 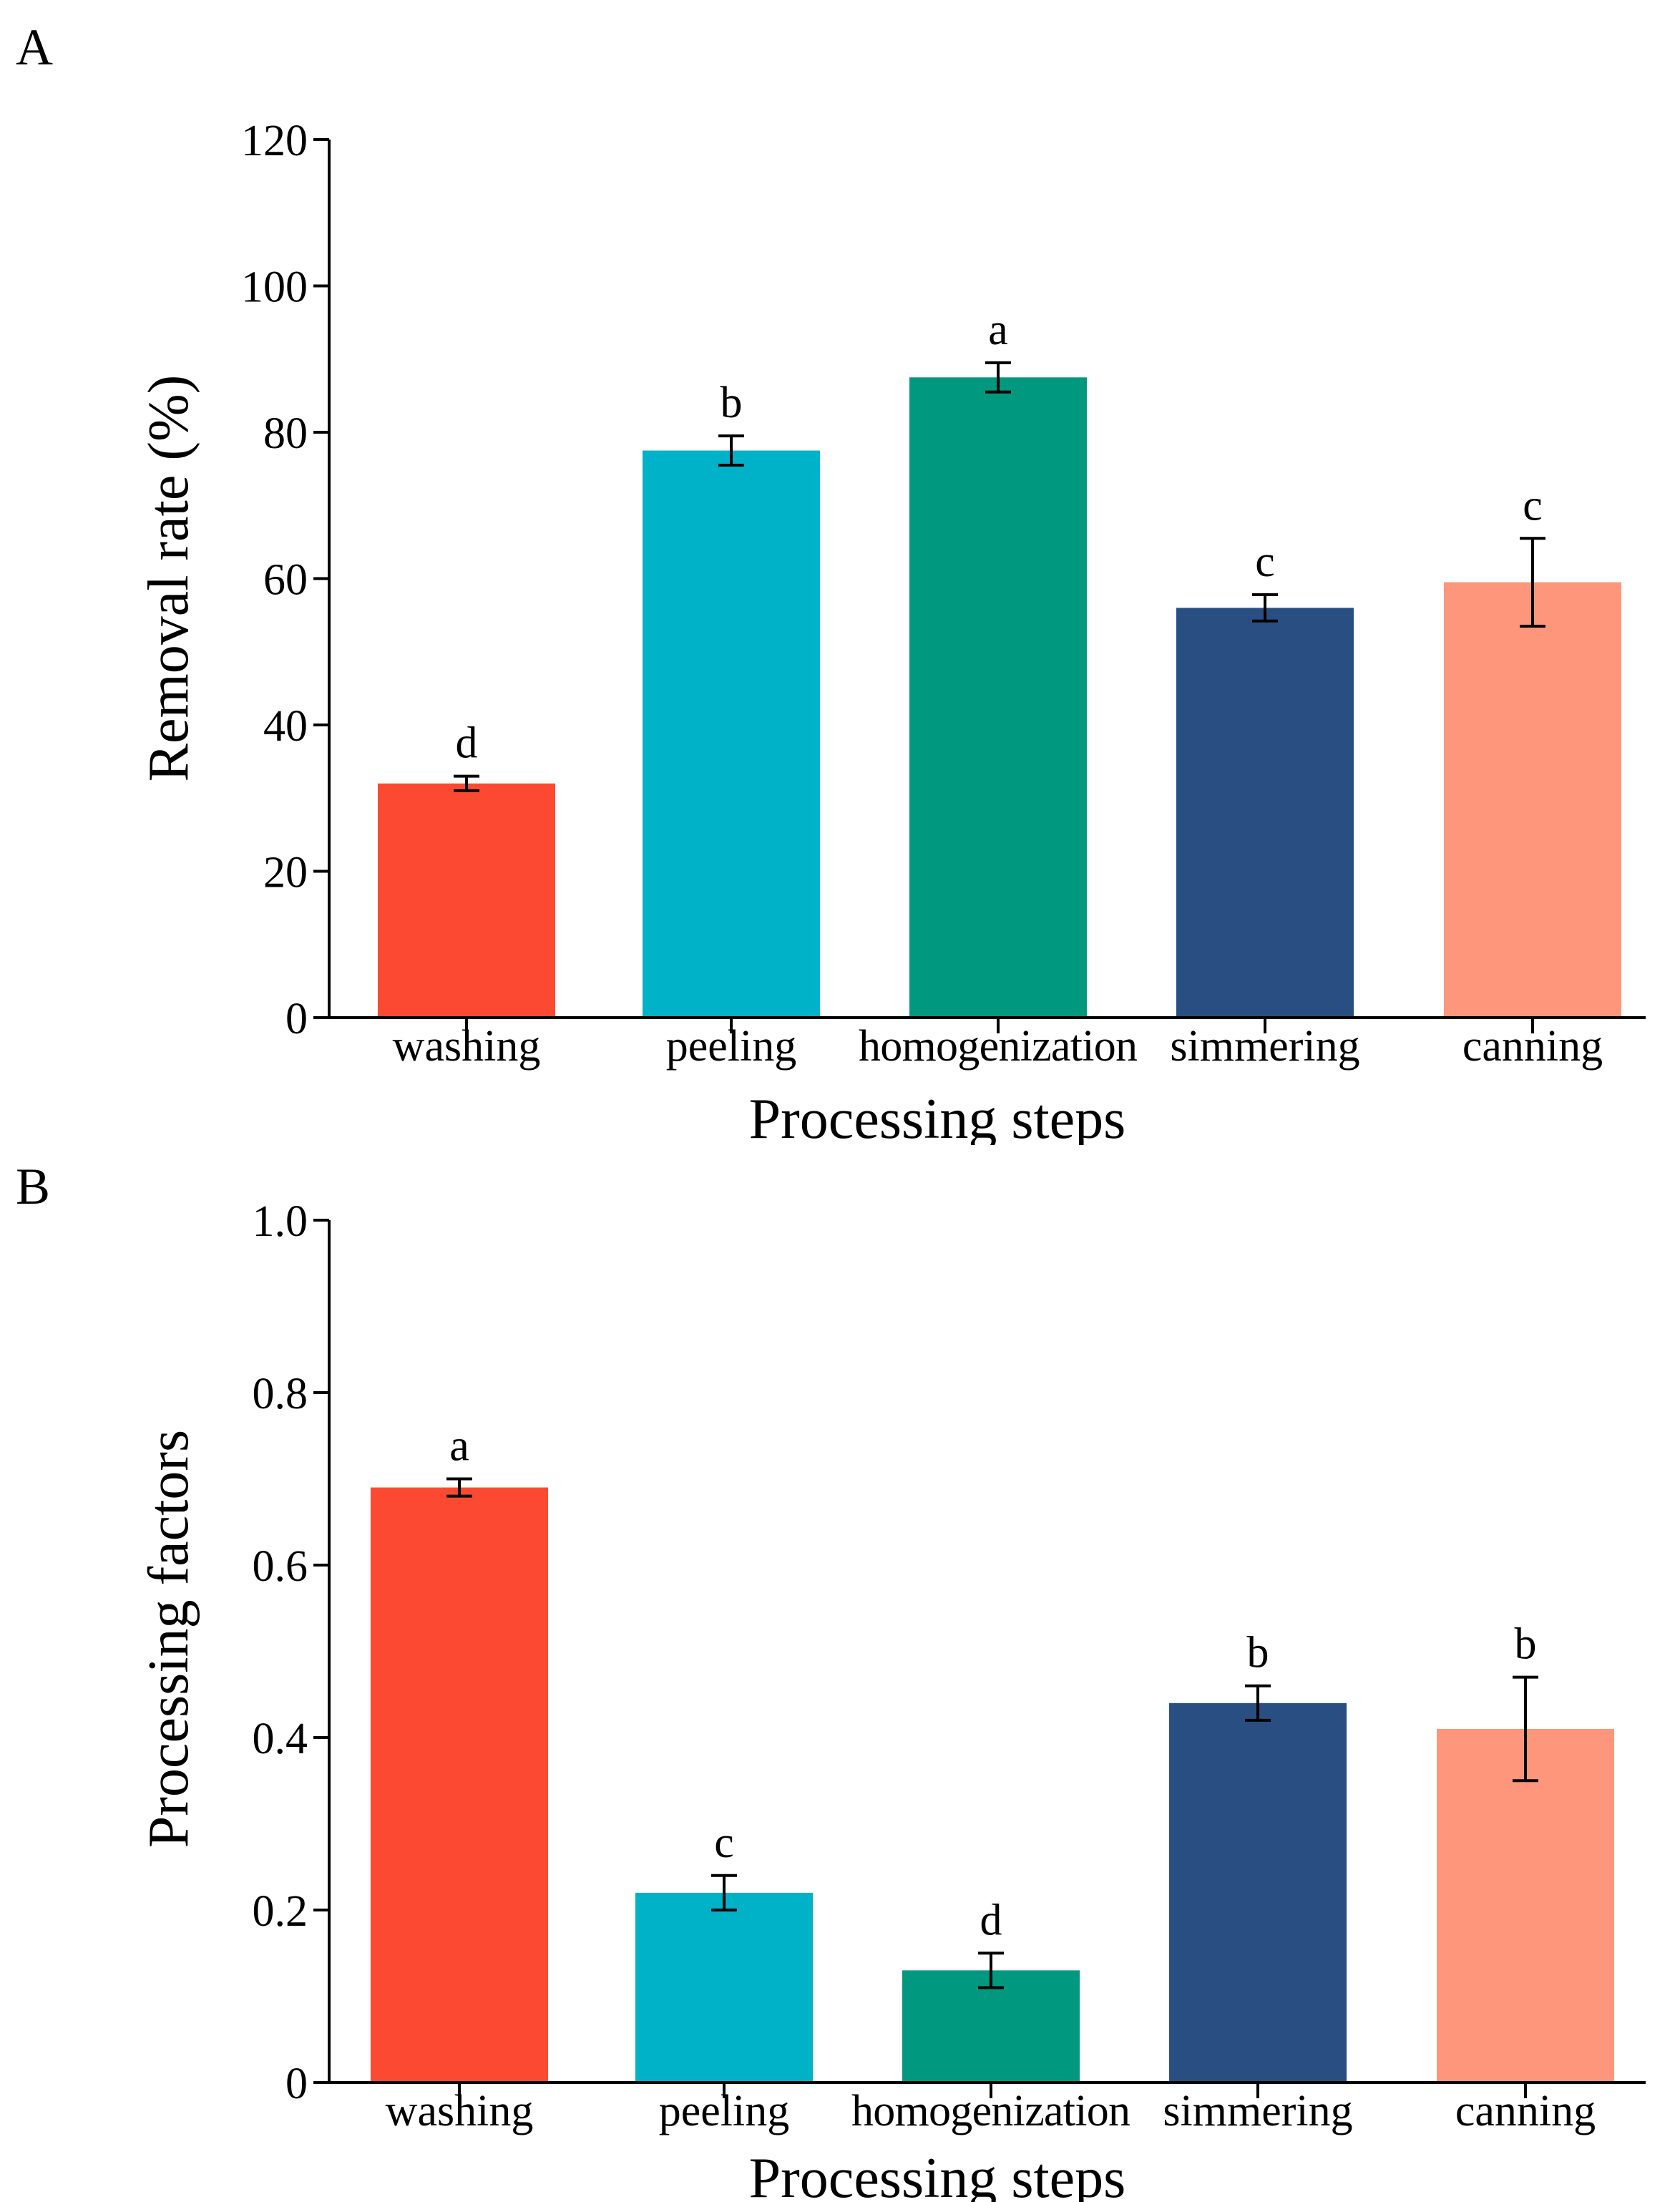 What do you see at coordinates (280, 1566) in the screenshot?
I see `y-tick-label: 0.6` at bounding box center [280, 1566].